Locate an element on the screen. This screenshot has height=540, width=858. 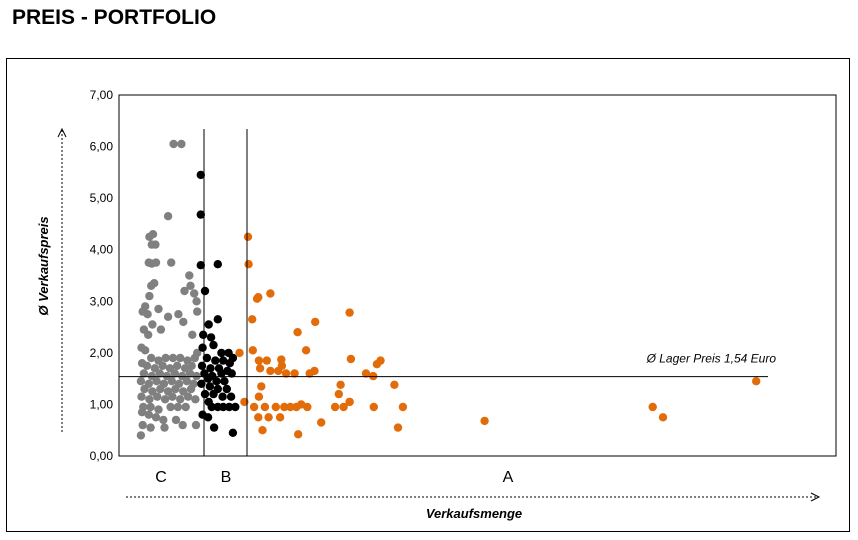
y-tick-label: 4,00 is located at coordinates (102, 250).